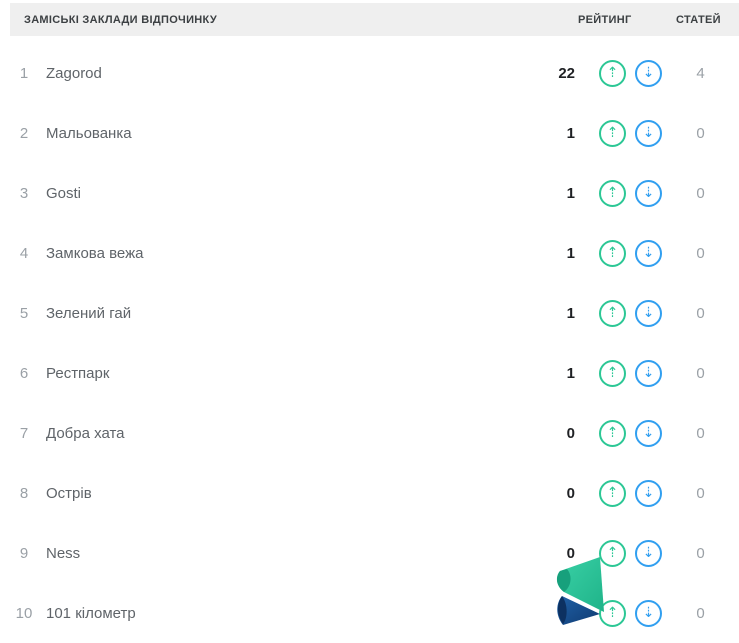 This screenshot has height=643, width=739. What do you see at coordinates (24, 373) in the screenshot?
I see `row-rank: 6` at bounding box center [24, 373].